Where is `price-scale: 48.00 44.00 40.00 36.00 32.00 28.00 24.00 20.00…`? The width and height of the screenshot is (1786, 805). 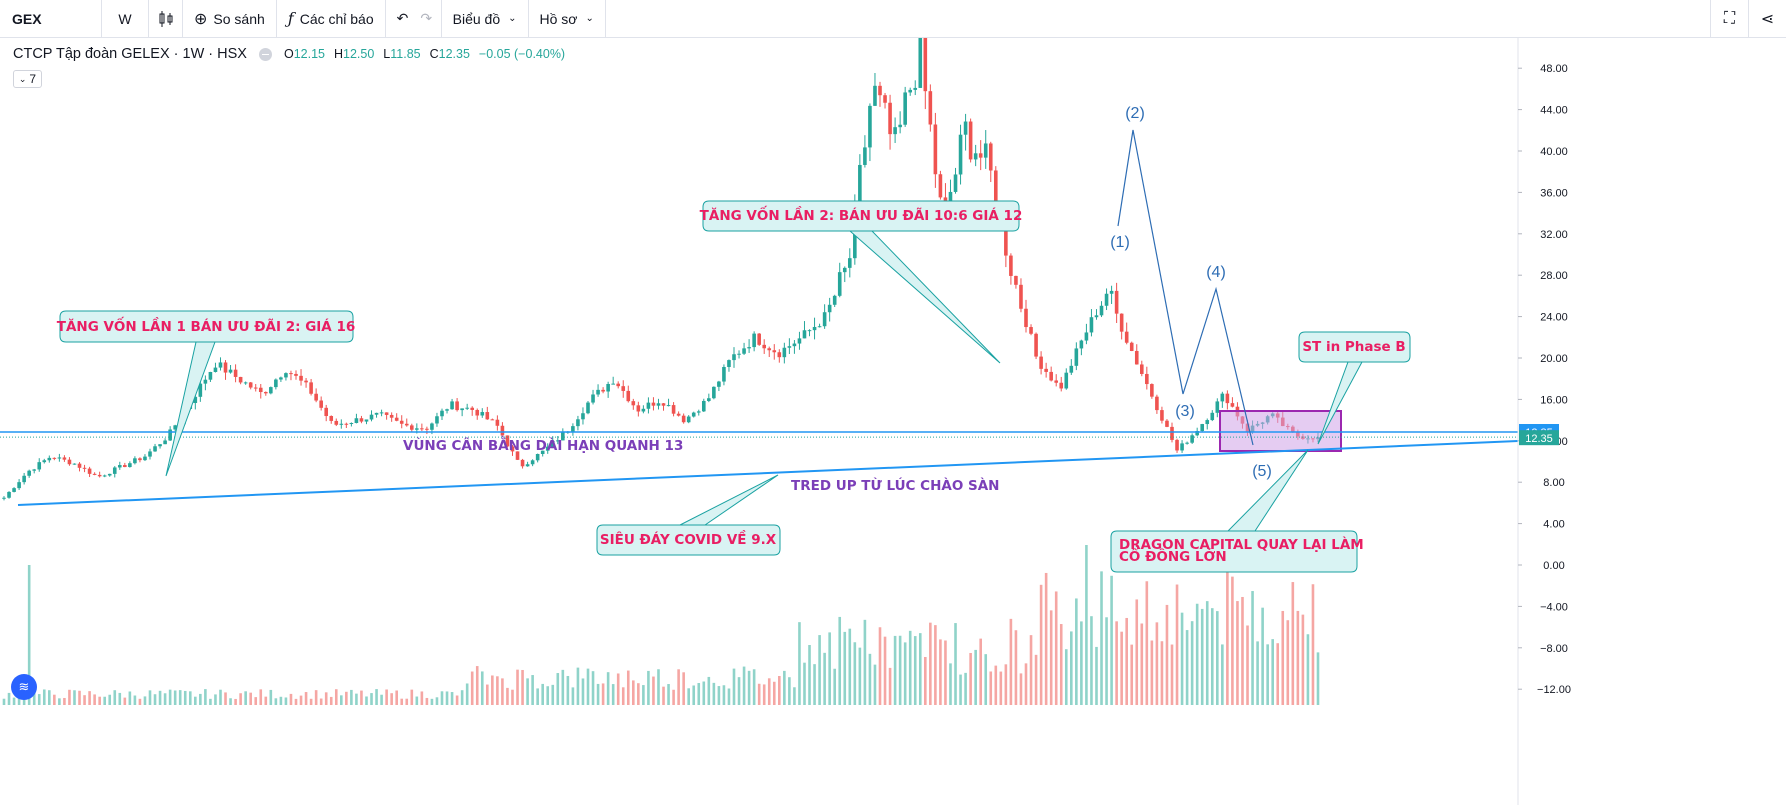
price-scale: 48.00 44.00 40.00 36.00 32.00 28.00 24.00 20.00… is located at coordinates (1544, 421).